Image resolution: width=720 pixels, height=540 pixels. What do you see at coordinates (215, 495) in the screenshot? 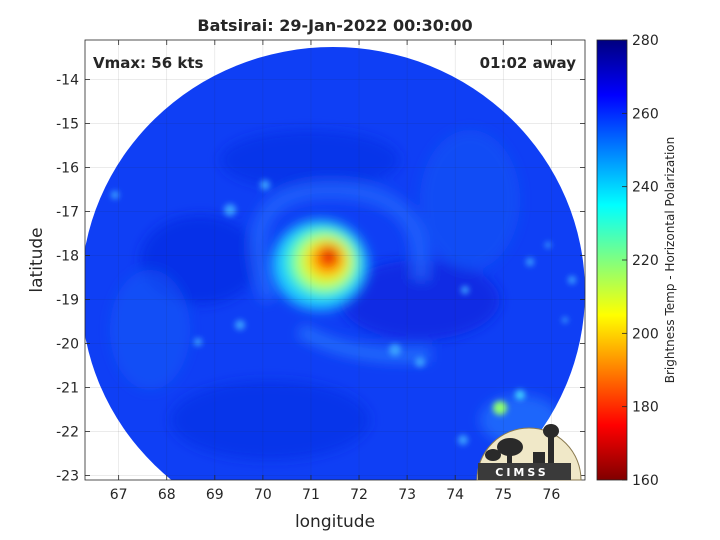
I see `x-tick-label: 69` at bounding box center [215, 495].